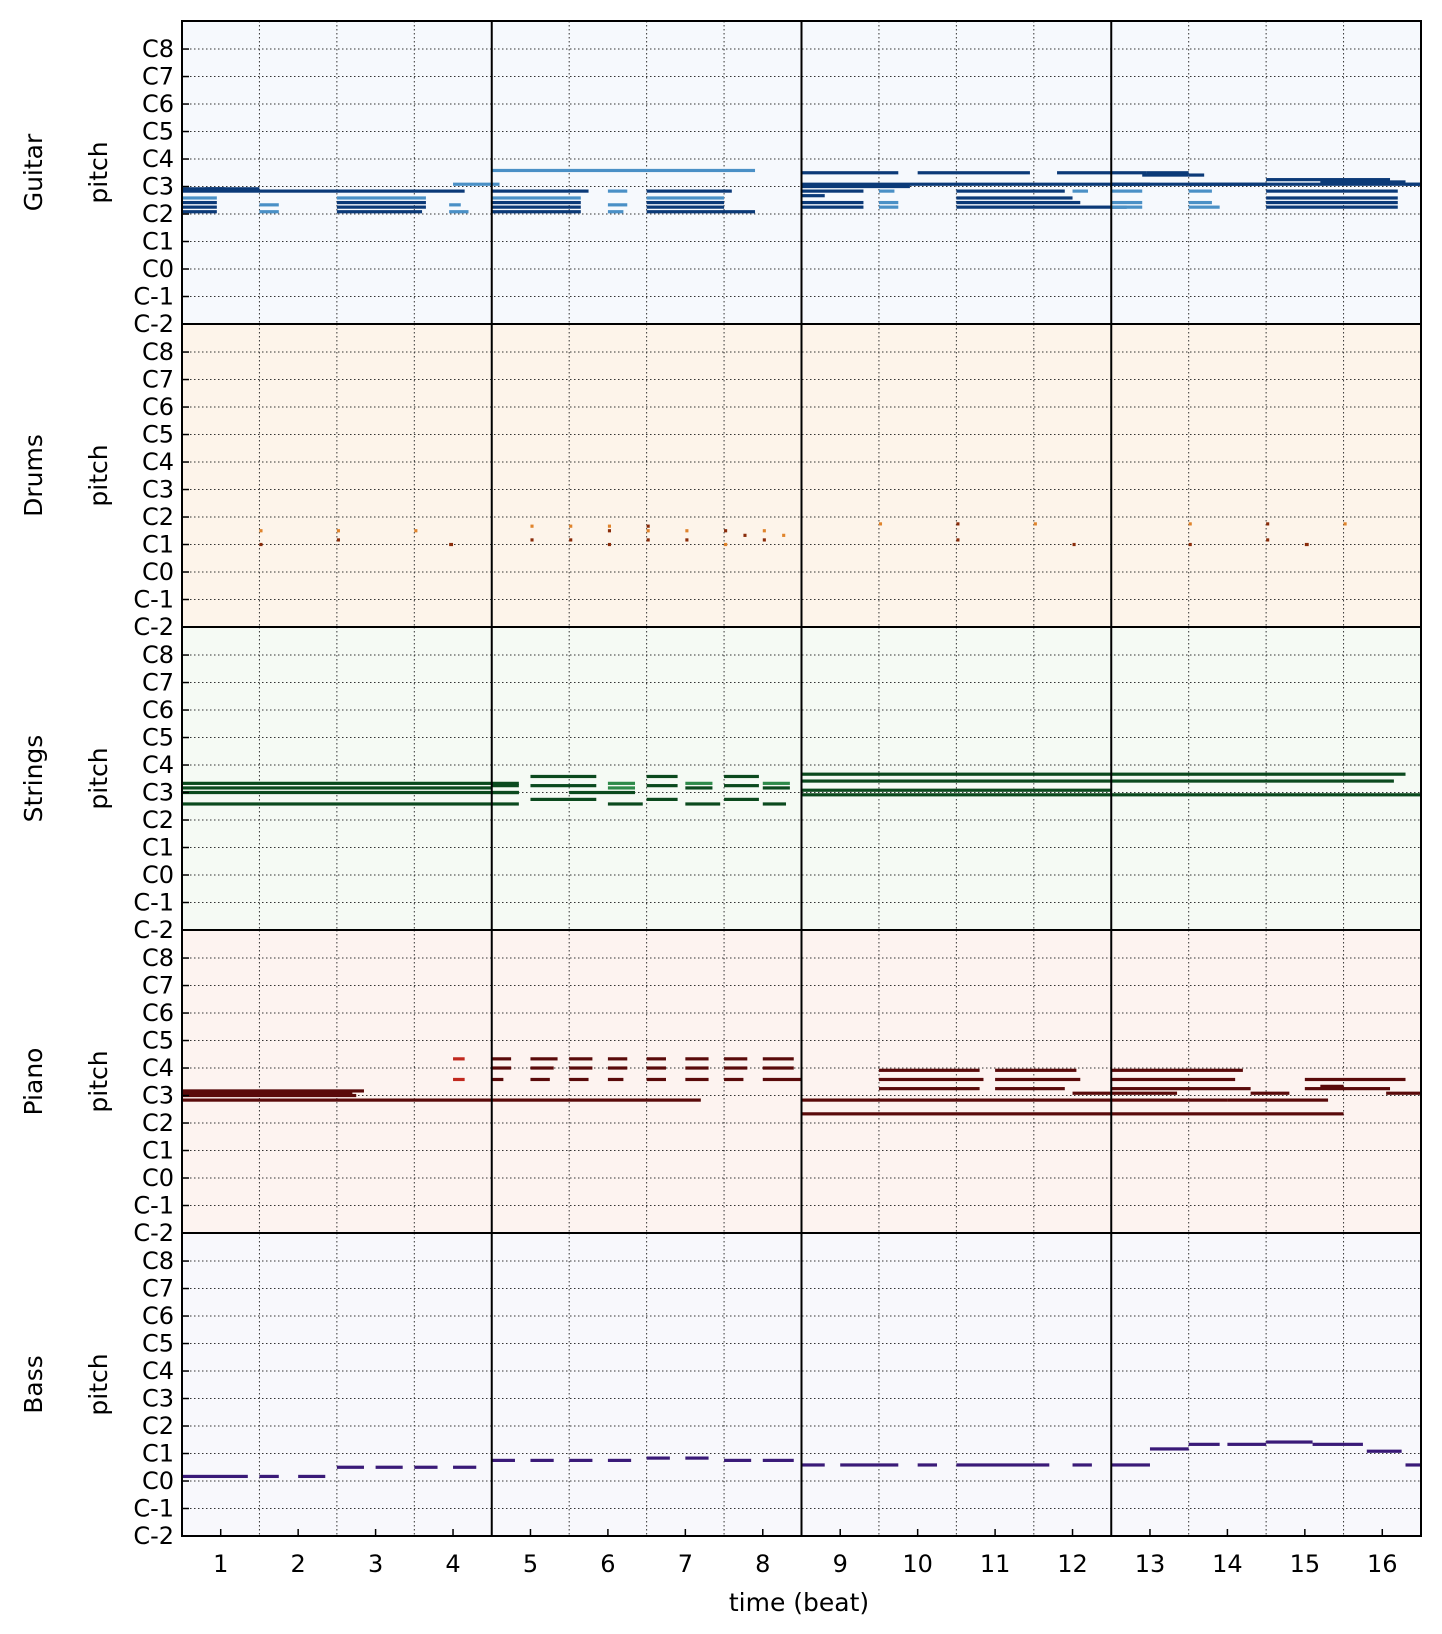 The height and width of the screenshot is (1634, 1442). I want to click on track-name-label: Drums, so click(33, 475).